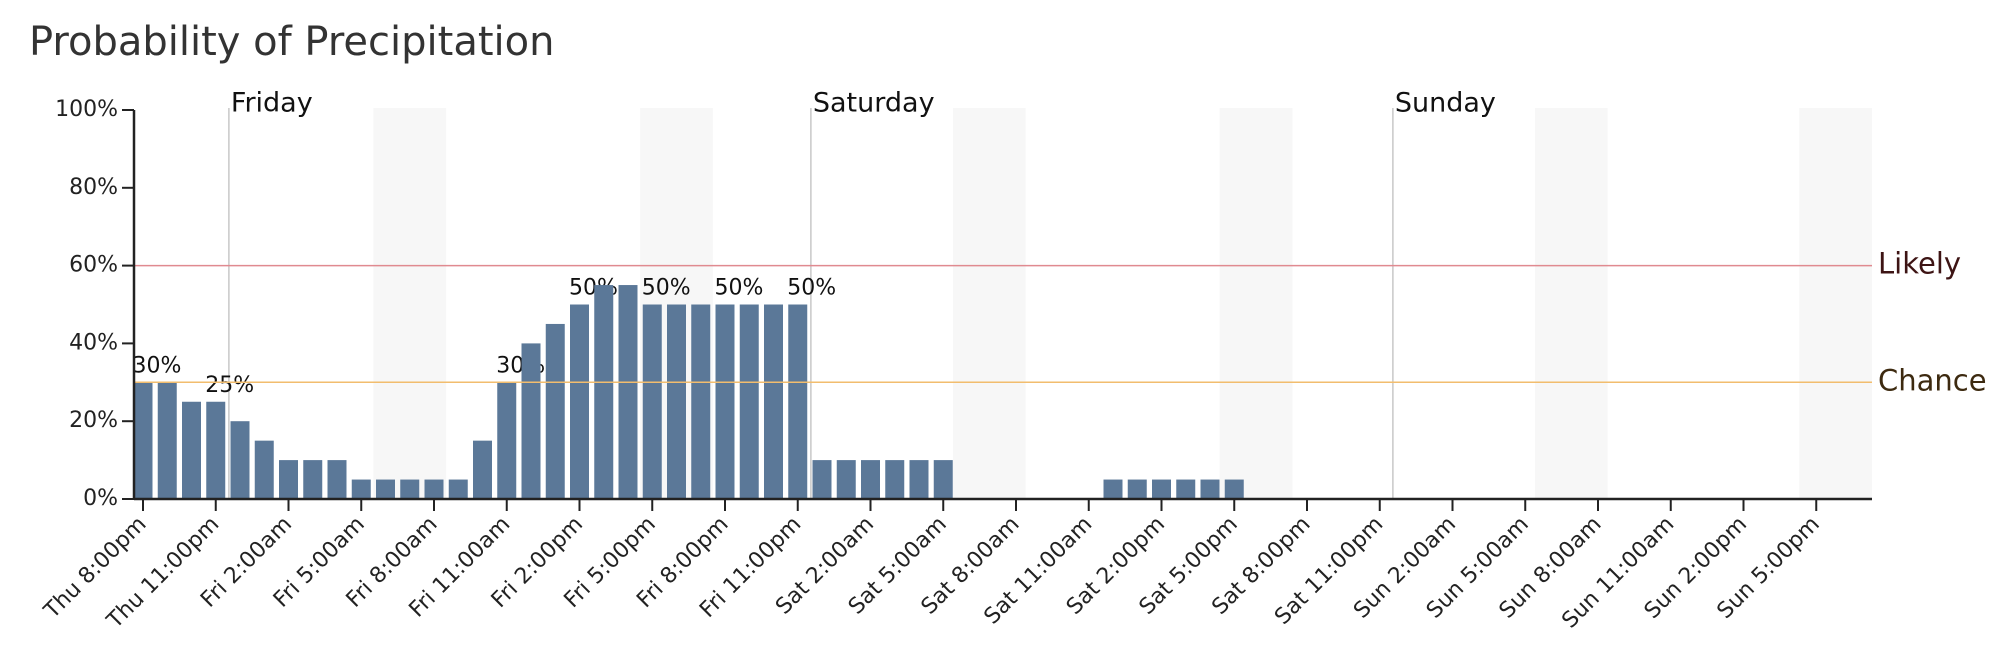 This screenshot has height=653, width=2000. Describe the element at coordinates (272, 103) in the screenshot. I see `day-label: Friday` at that location.